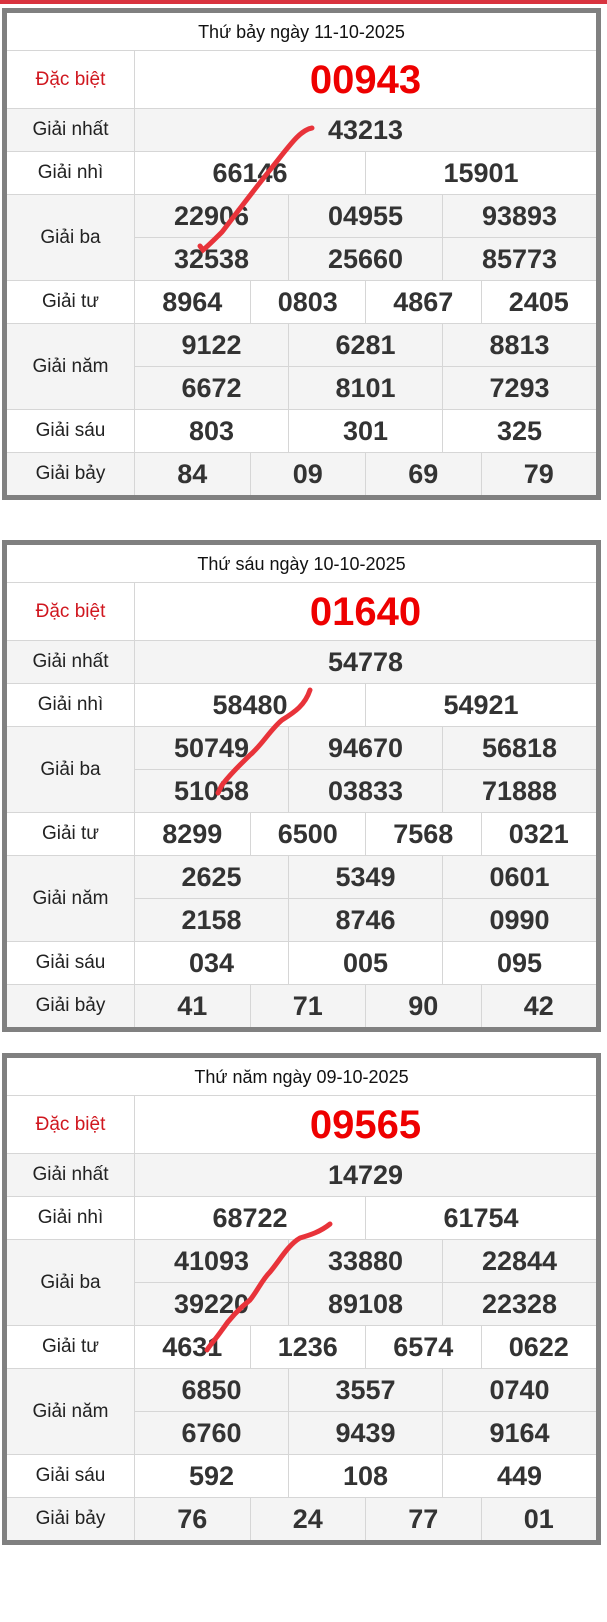  I want to click on prize-values-line: 43213, so click(365, 130).